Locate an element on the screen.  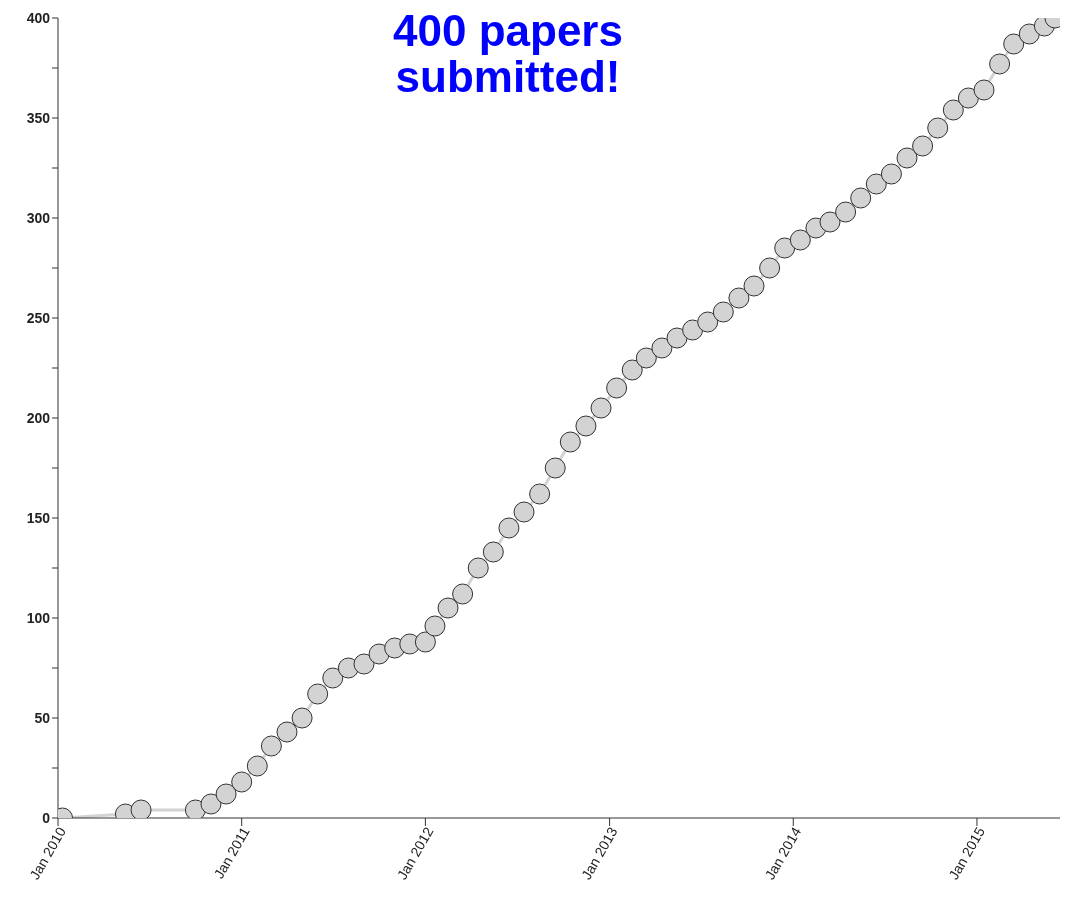
y-tick-label: 50 is located at coordinates (42, 717).